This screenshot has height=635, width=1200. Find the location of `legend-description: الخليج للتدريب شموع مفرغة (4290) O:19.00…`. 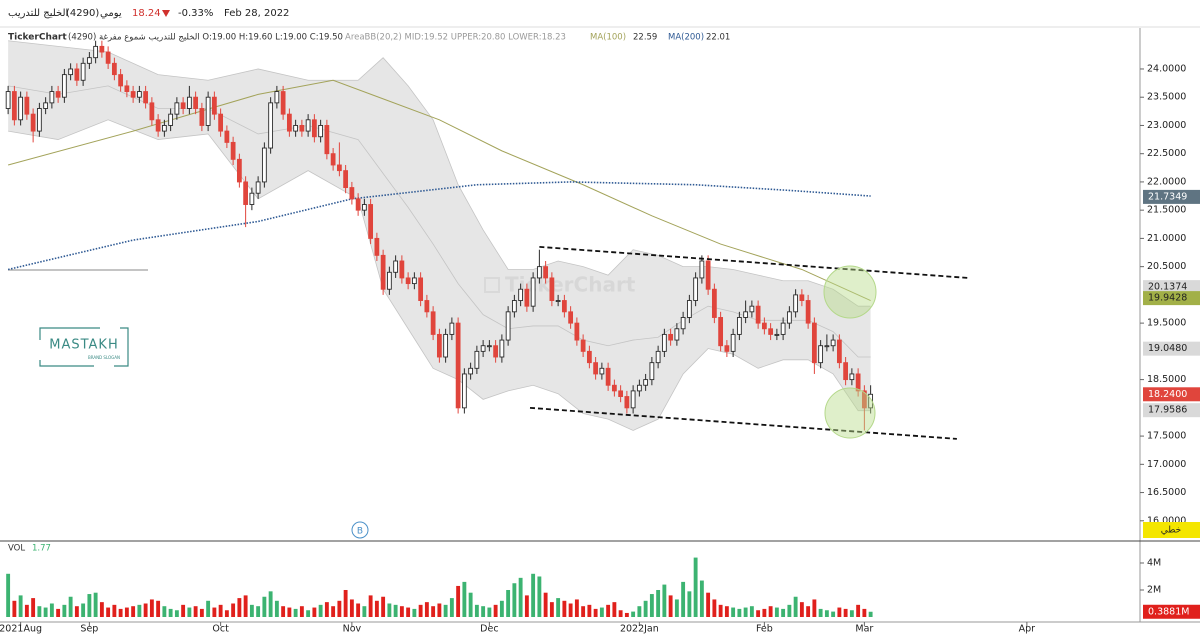

legend-description: الخليج للتدريب شموع مفرغة (4290) O:19.00… is located at coordinates (205, 38).